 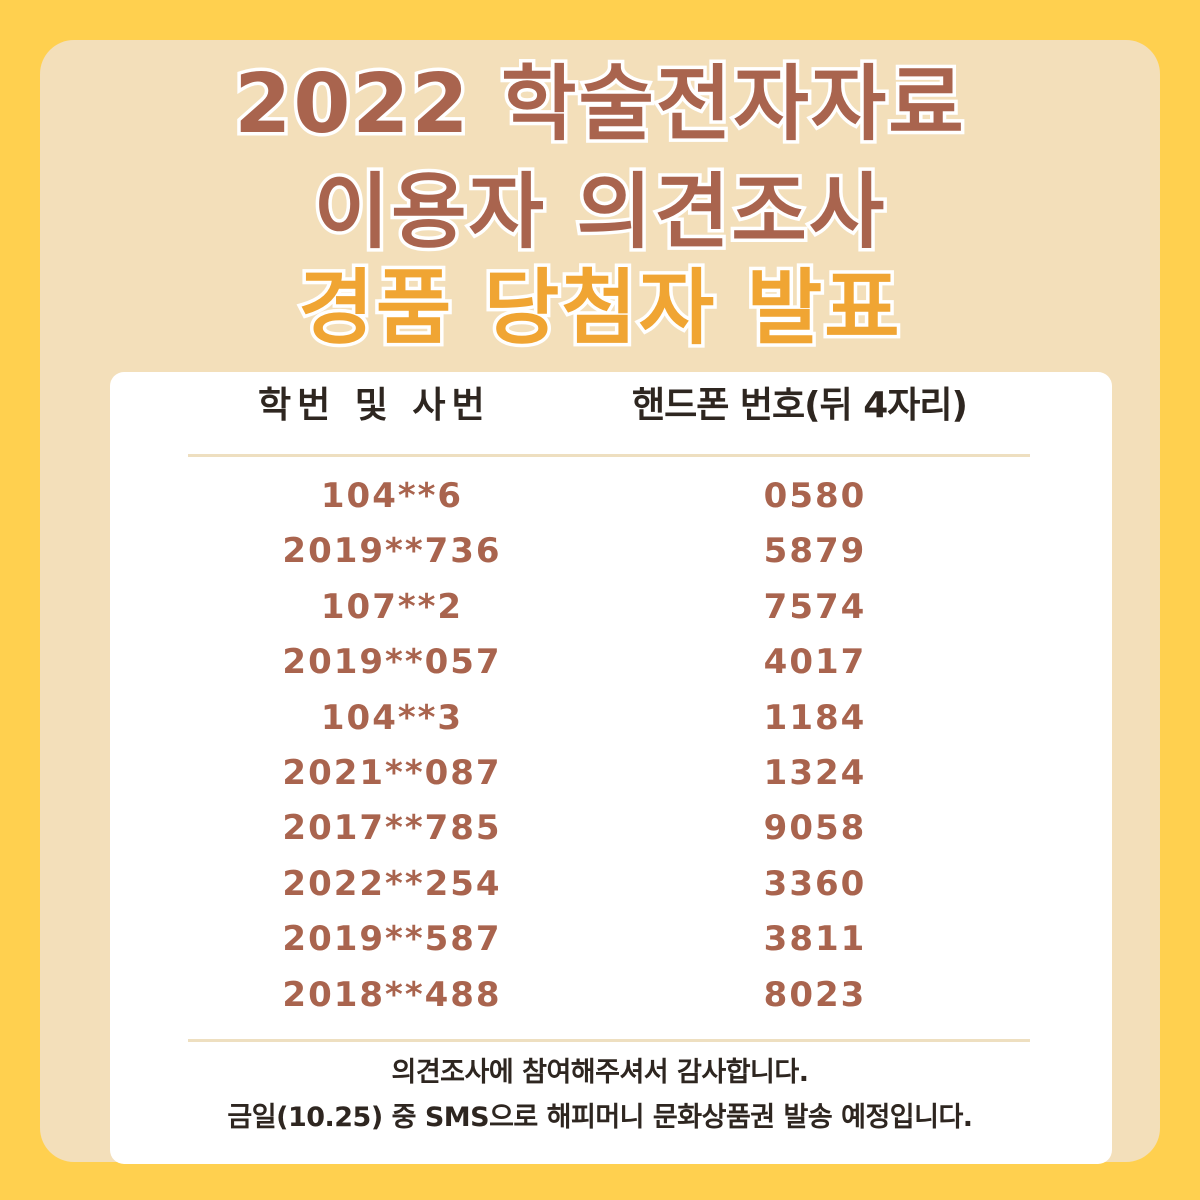 I want to click on phone-cell: 3360, so click(x=815, y=883).